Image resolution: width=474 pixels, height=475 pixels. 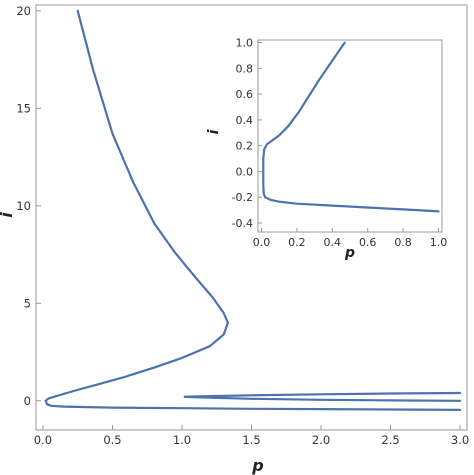 What do you see at coordinates (112, 440) in the screenshot?
I see `main-x-tick-label: 0.5` at bounding box center [112, 440].